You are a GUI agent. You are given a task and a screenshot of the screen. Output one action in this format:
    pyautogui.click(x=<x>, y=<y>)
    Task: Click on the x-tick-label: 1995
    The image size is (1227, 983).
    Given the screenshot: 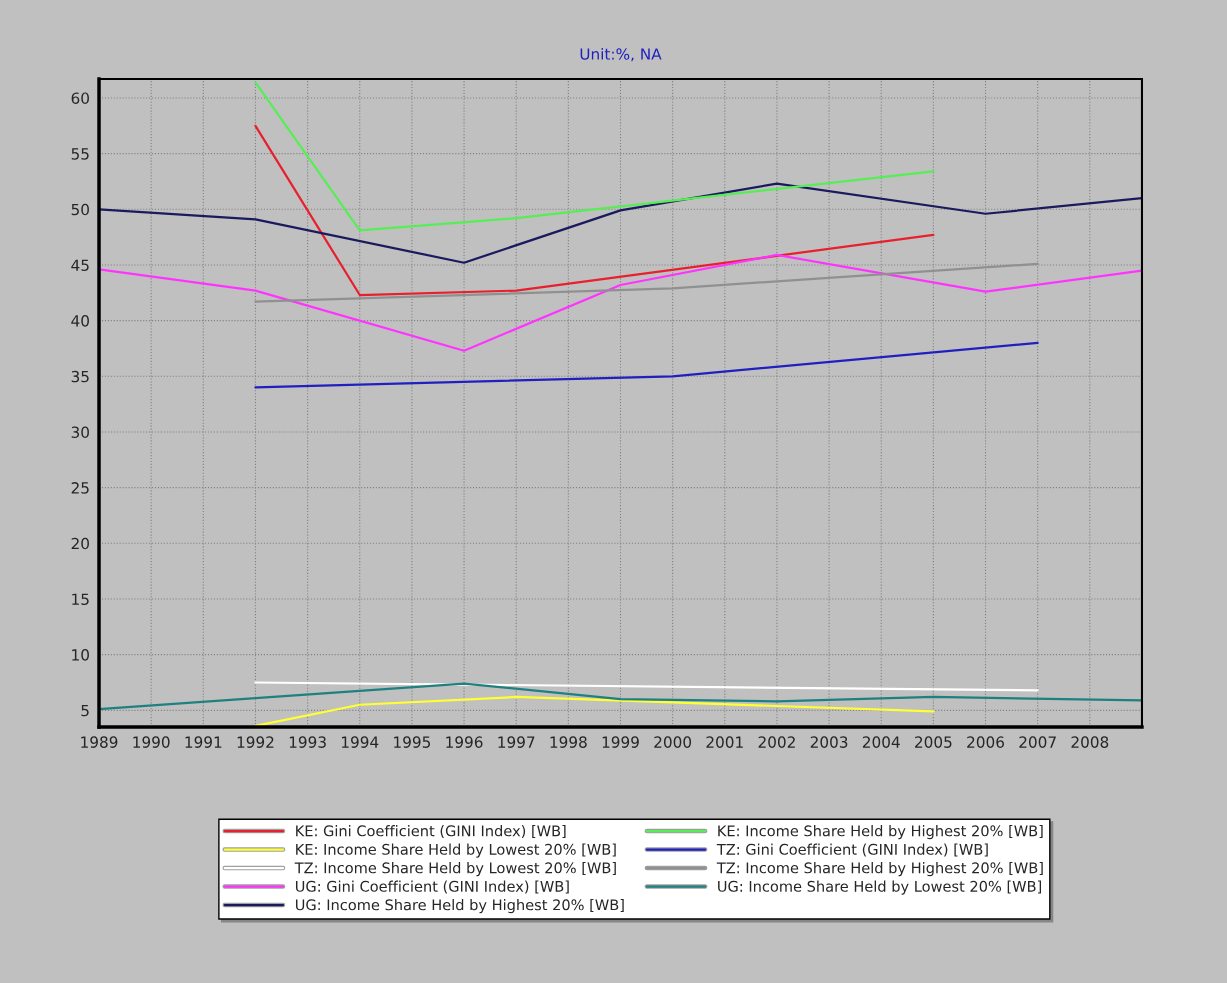 What is the action you would take?
    pyautogui.click(x=412, y=742)
    